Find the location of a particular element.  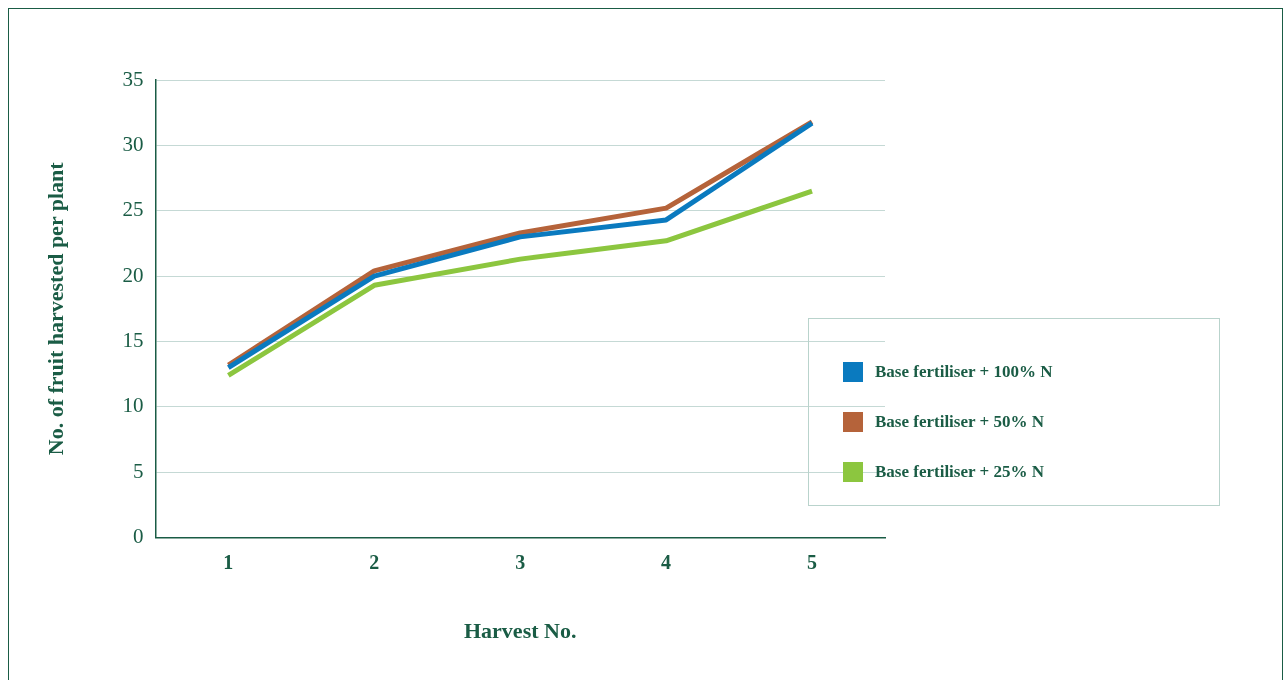

x-axis-title: Harvest No. is located at coordinates (520, 631).